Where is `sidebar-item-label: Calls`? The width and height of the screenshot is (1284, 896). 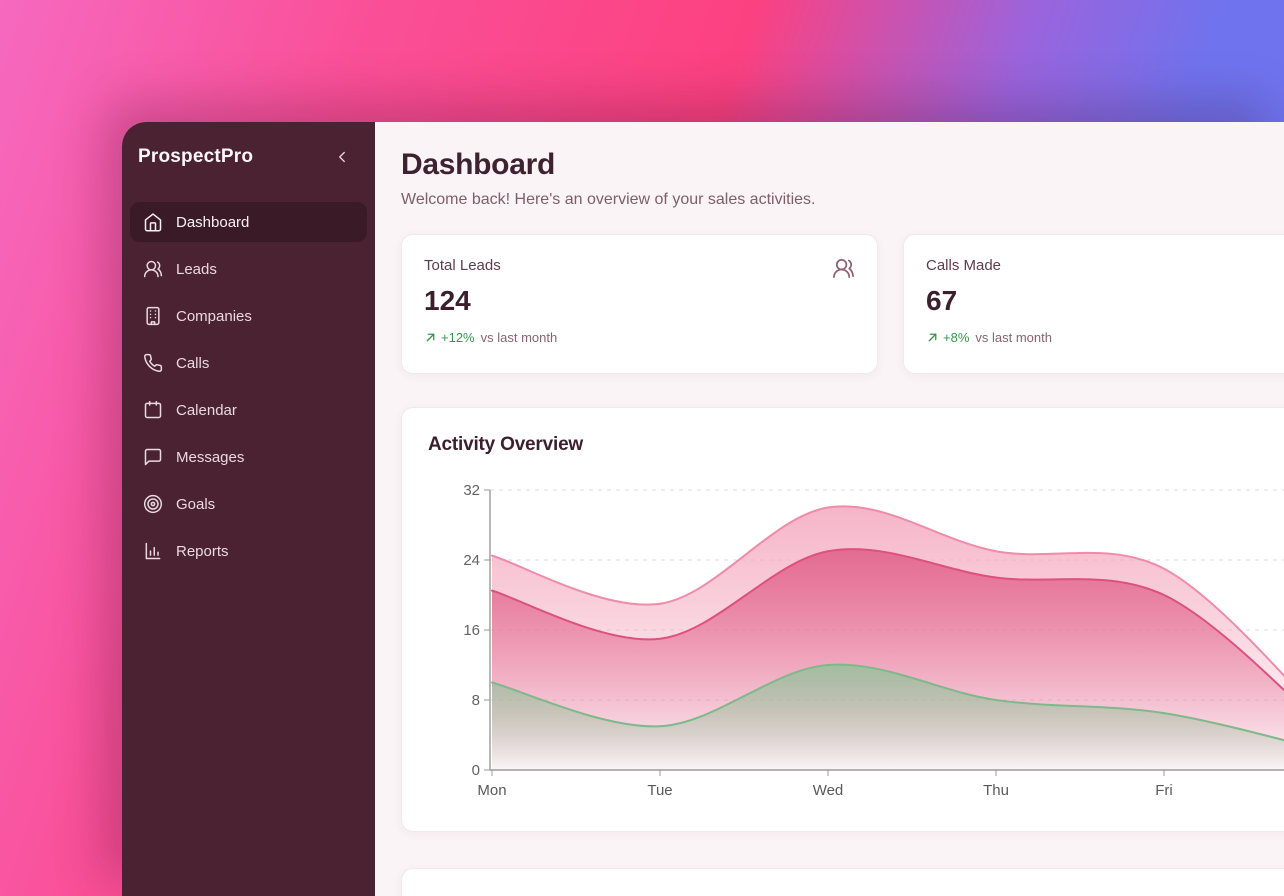
sidebar-item-label: Calls is located at coordinates (193, 363).